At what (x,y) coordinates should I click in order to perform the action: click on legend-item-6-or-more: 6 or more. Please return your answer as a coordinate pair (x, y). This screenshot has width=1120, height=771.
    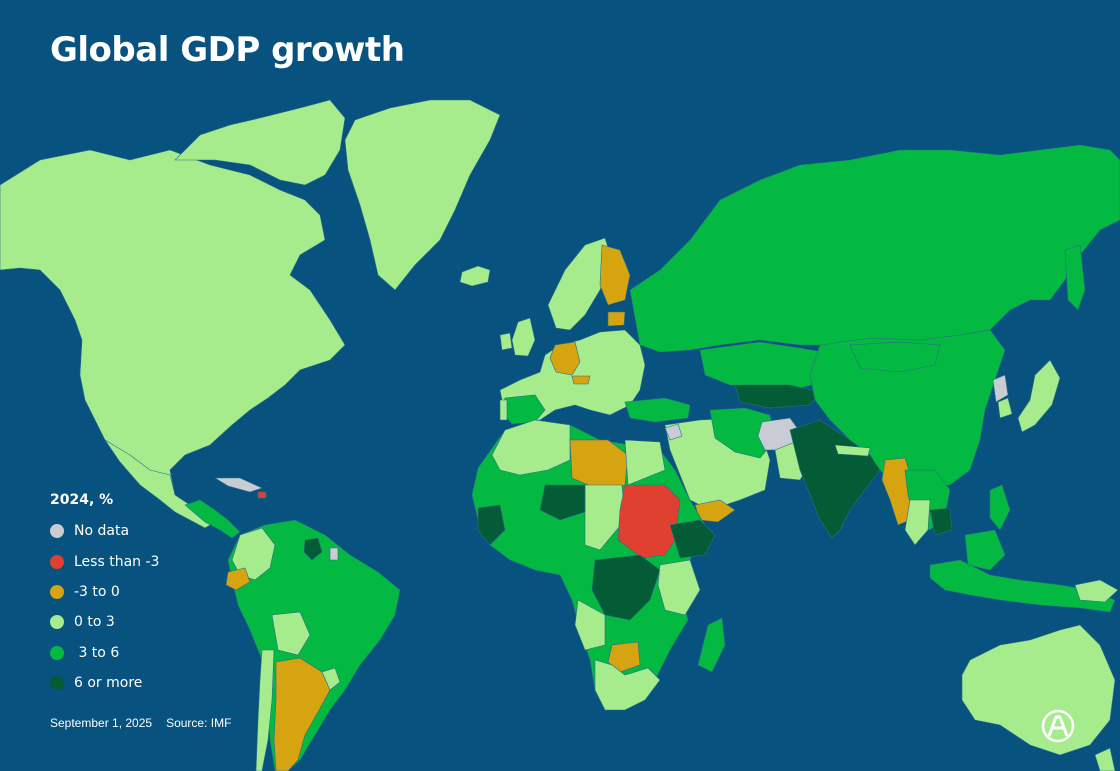
    Looking at the image, I should click on (104, 683).